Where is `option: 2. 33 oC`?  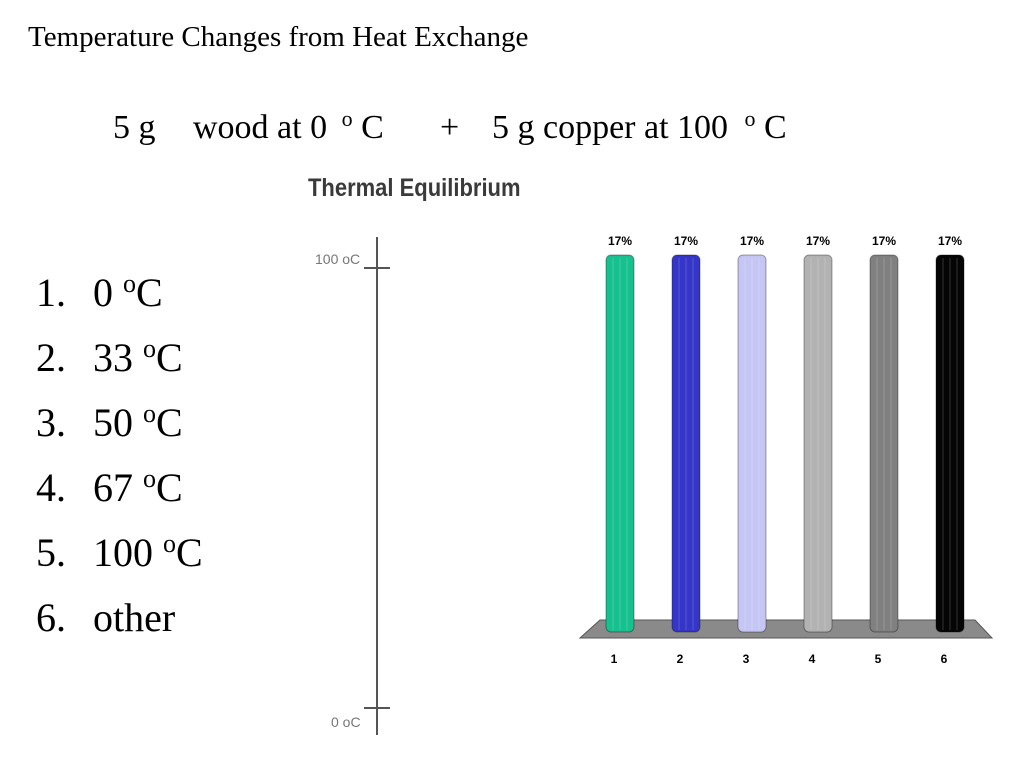 option: 2. 33 oC is located at coordinates (109, 357).